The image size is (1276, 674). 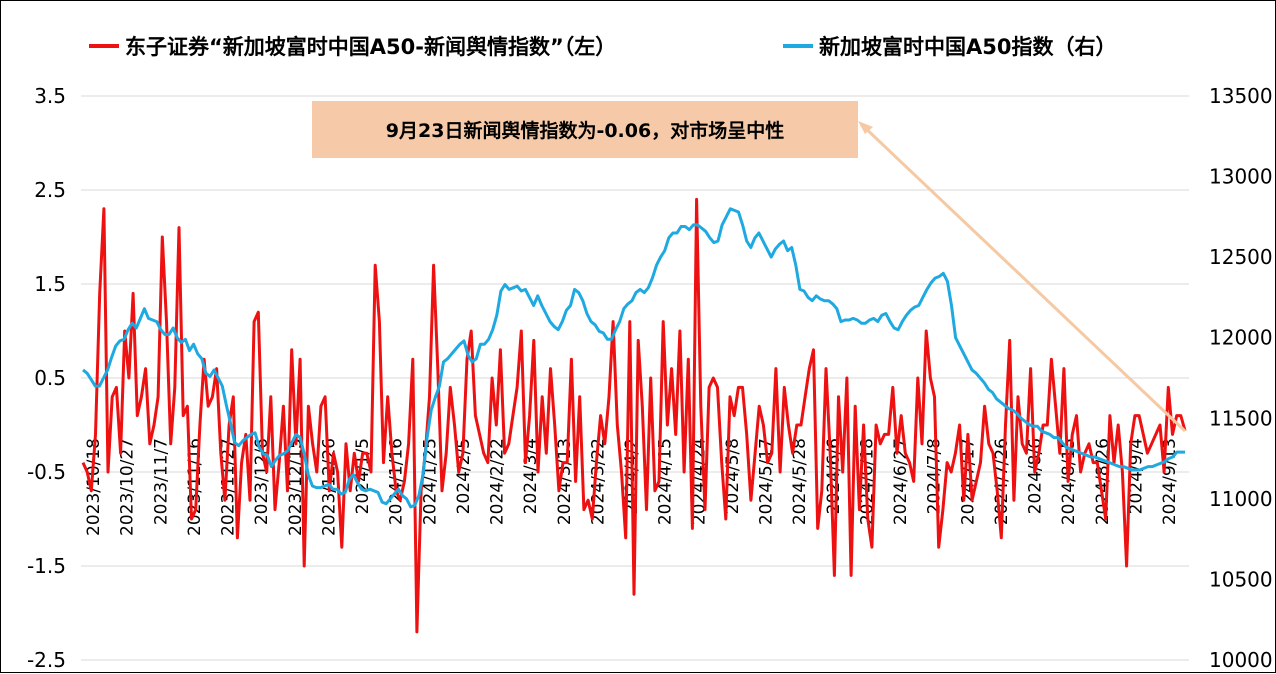 I want to click on y-axis-left: 3.5 2.5 1.5 0.5 -0.5 -1.5 -2.5, so click(x=46, y=378).